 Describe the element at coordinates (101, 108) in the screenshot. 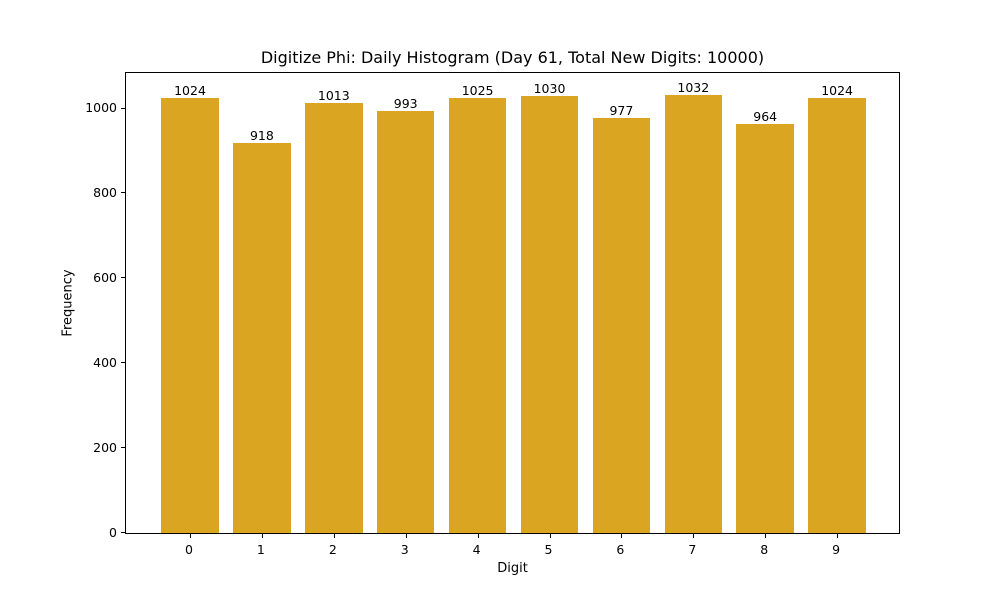

I see `y-tick-label: 1000` at that location.